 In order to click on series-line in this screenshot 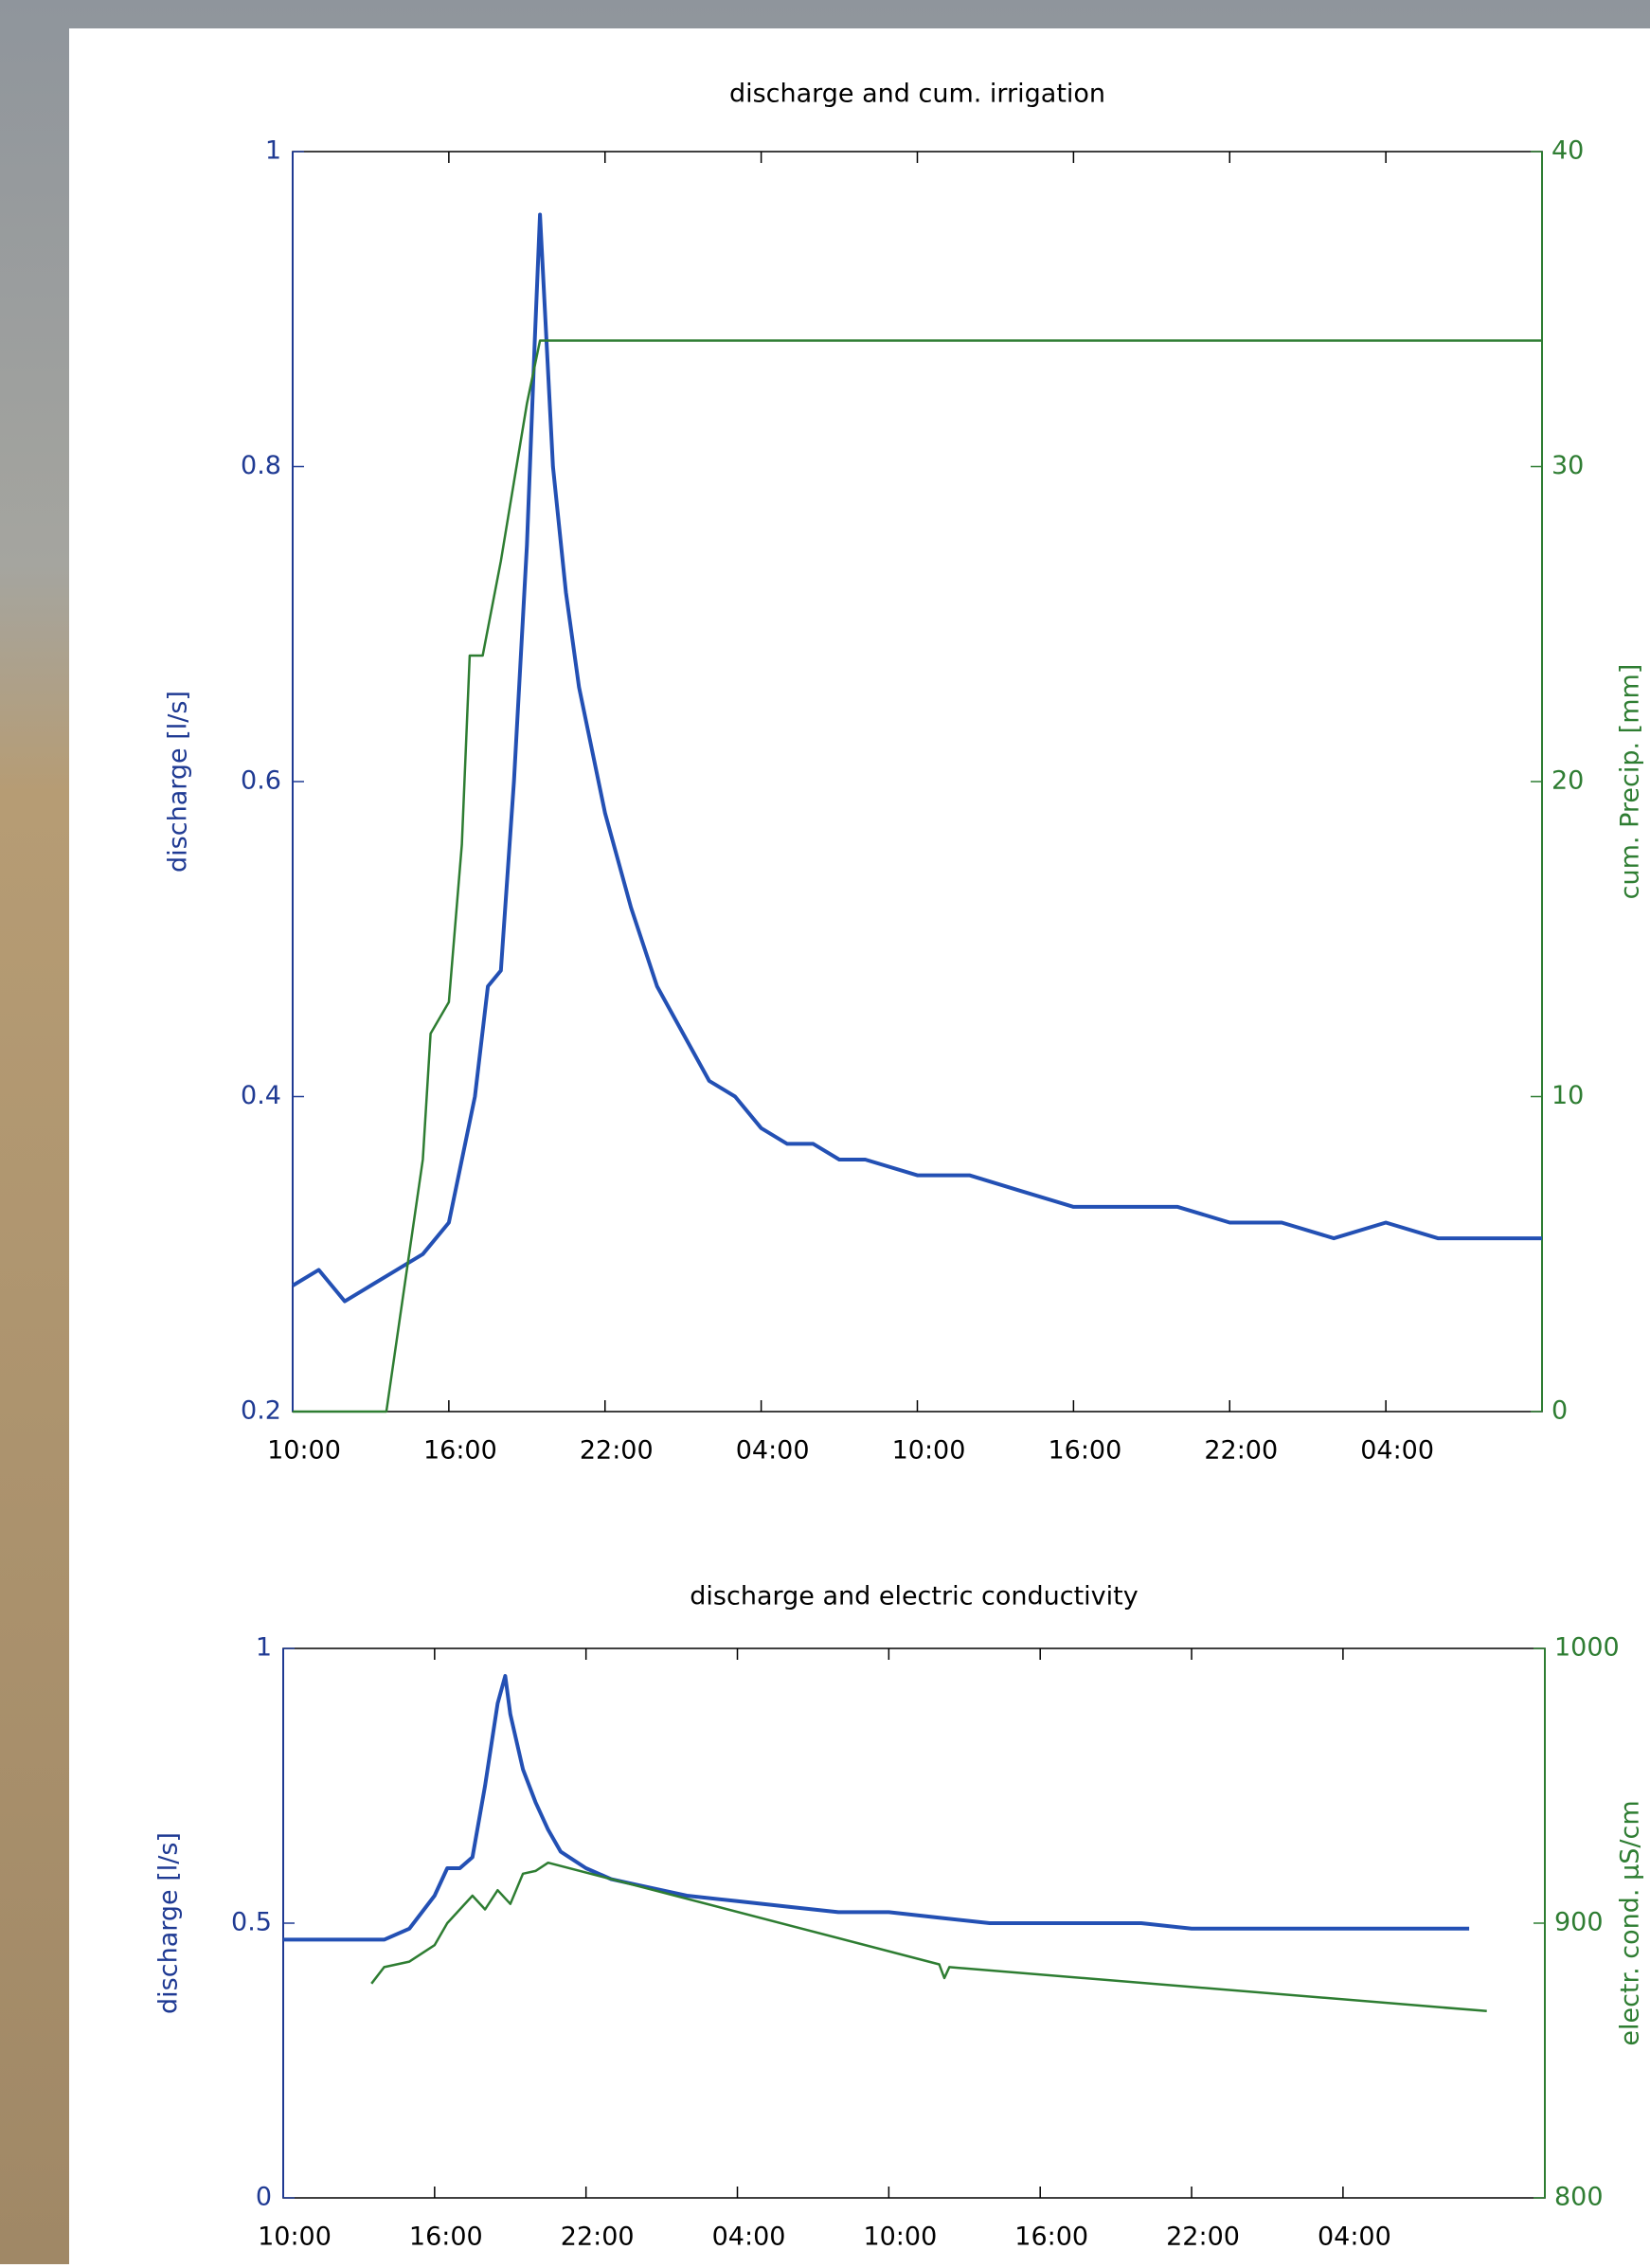, I will do `click(928, 1937)`.